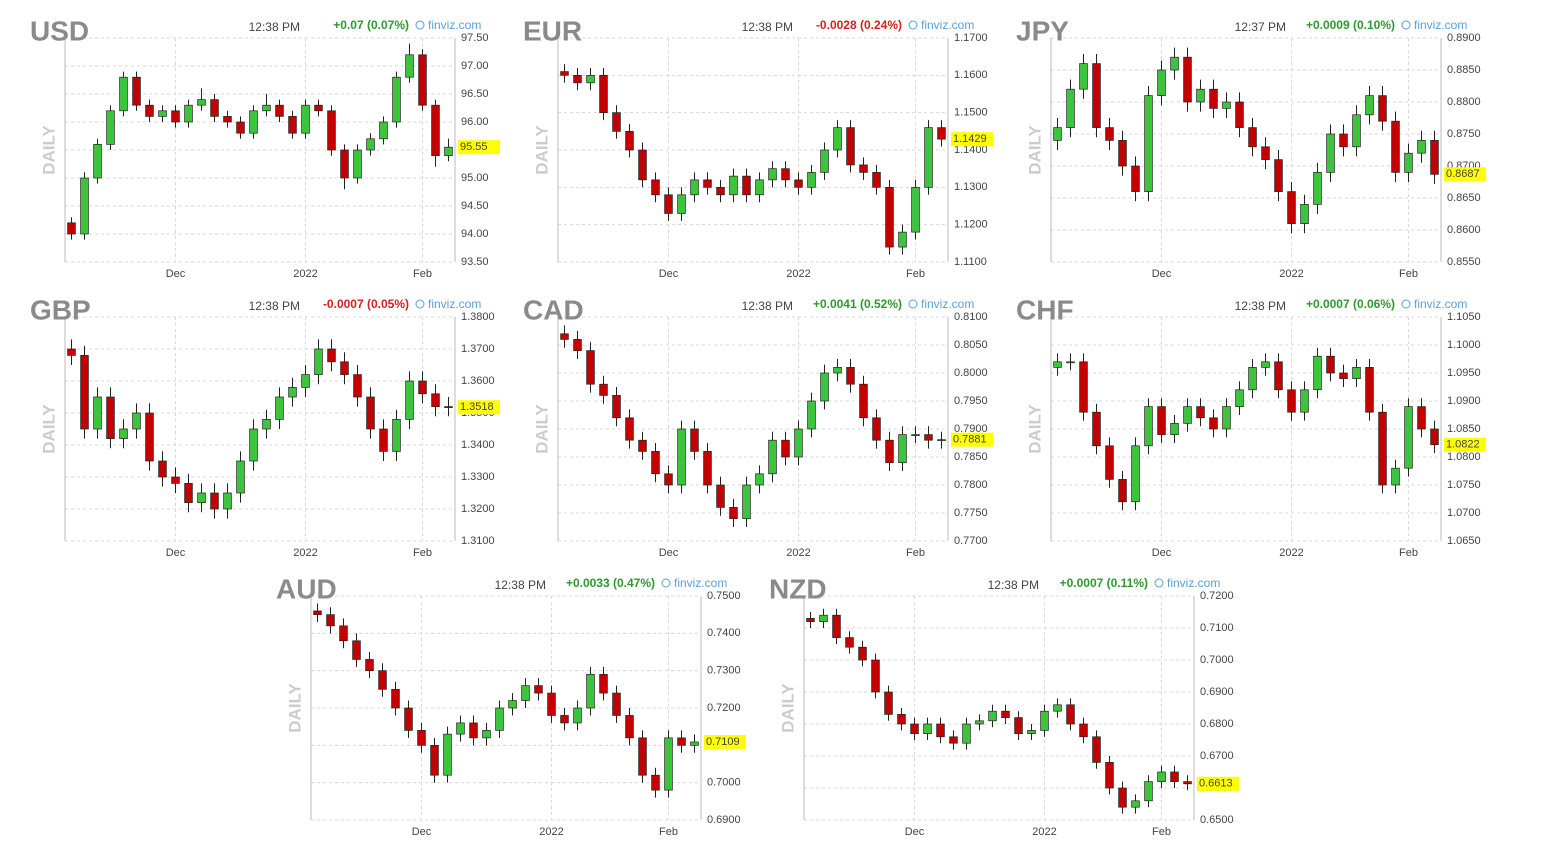  Describe the element at coordinates (971, 38) in the screenshot. I see `y-tick-label: 1.1700` at that location.